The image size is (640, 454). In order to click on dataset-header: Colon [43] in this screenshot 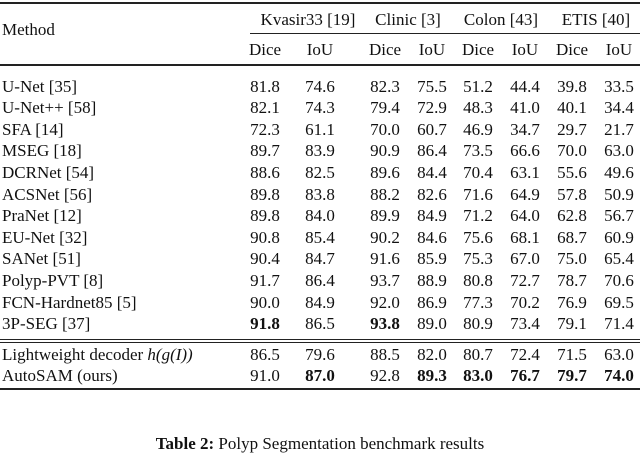, I will do `click(501, 19)`.